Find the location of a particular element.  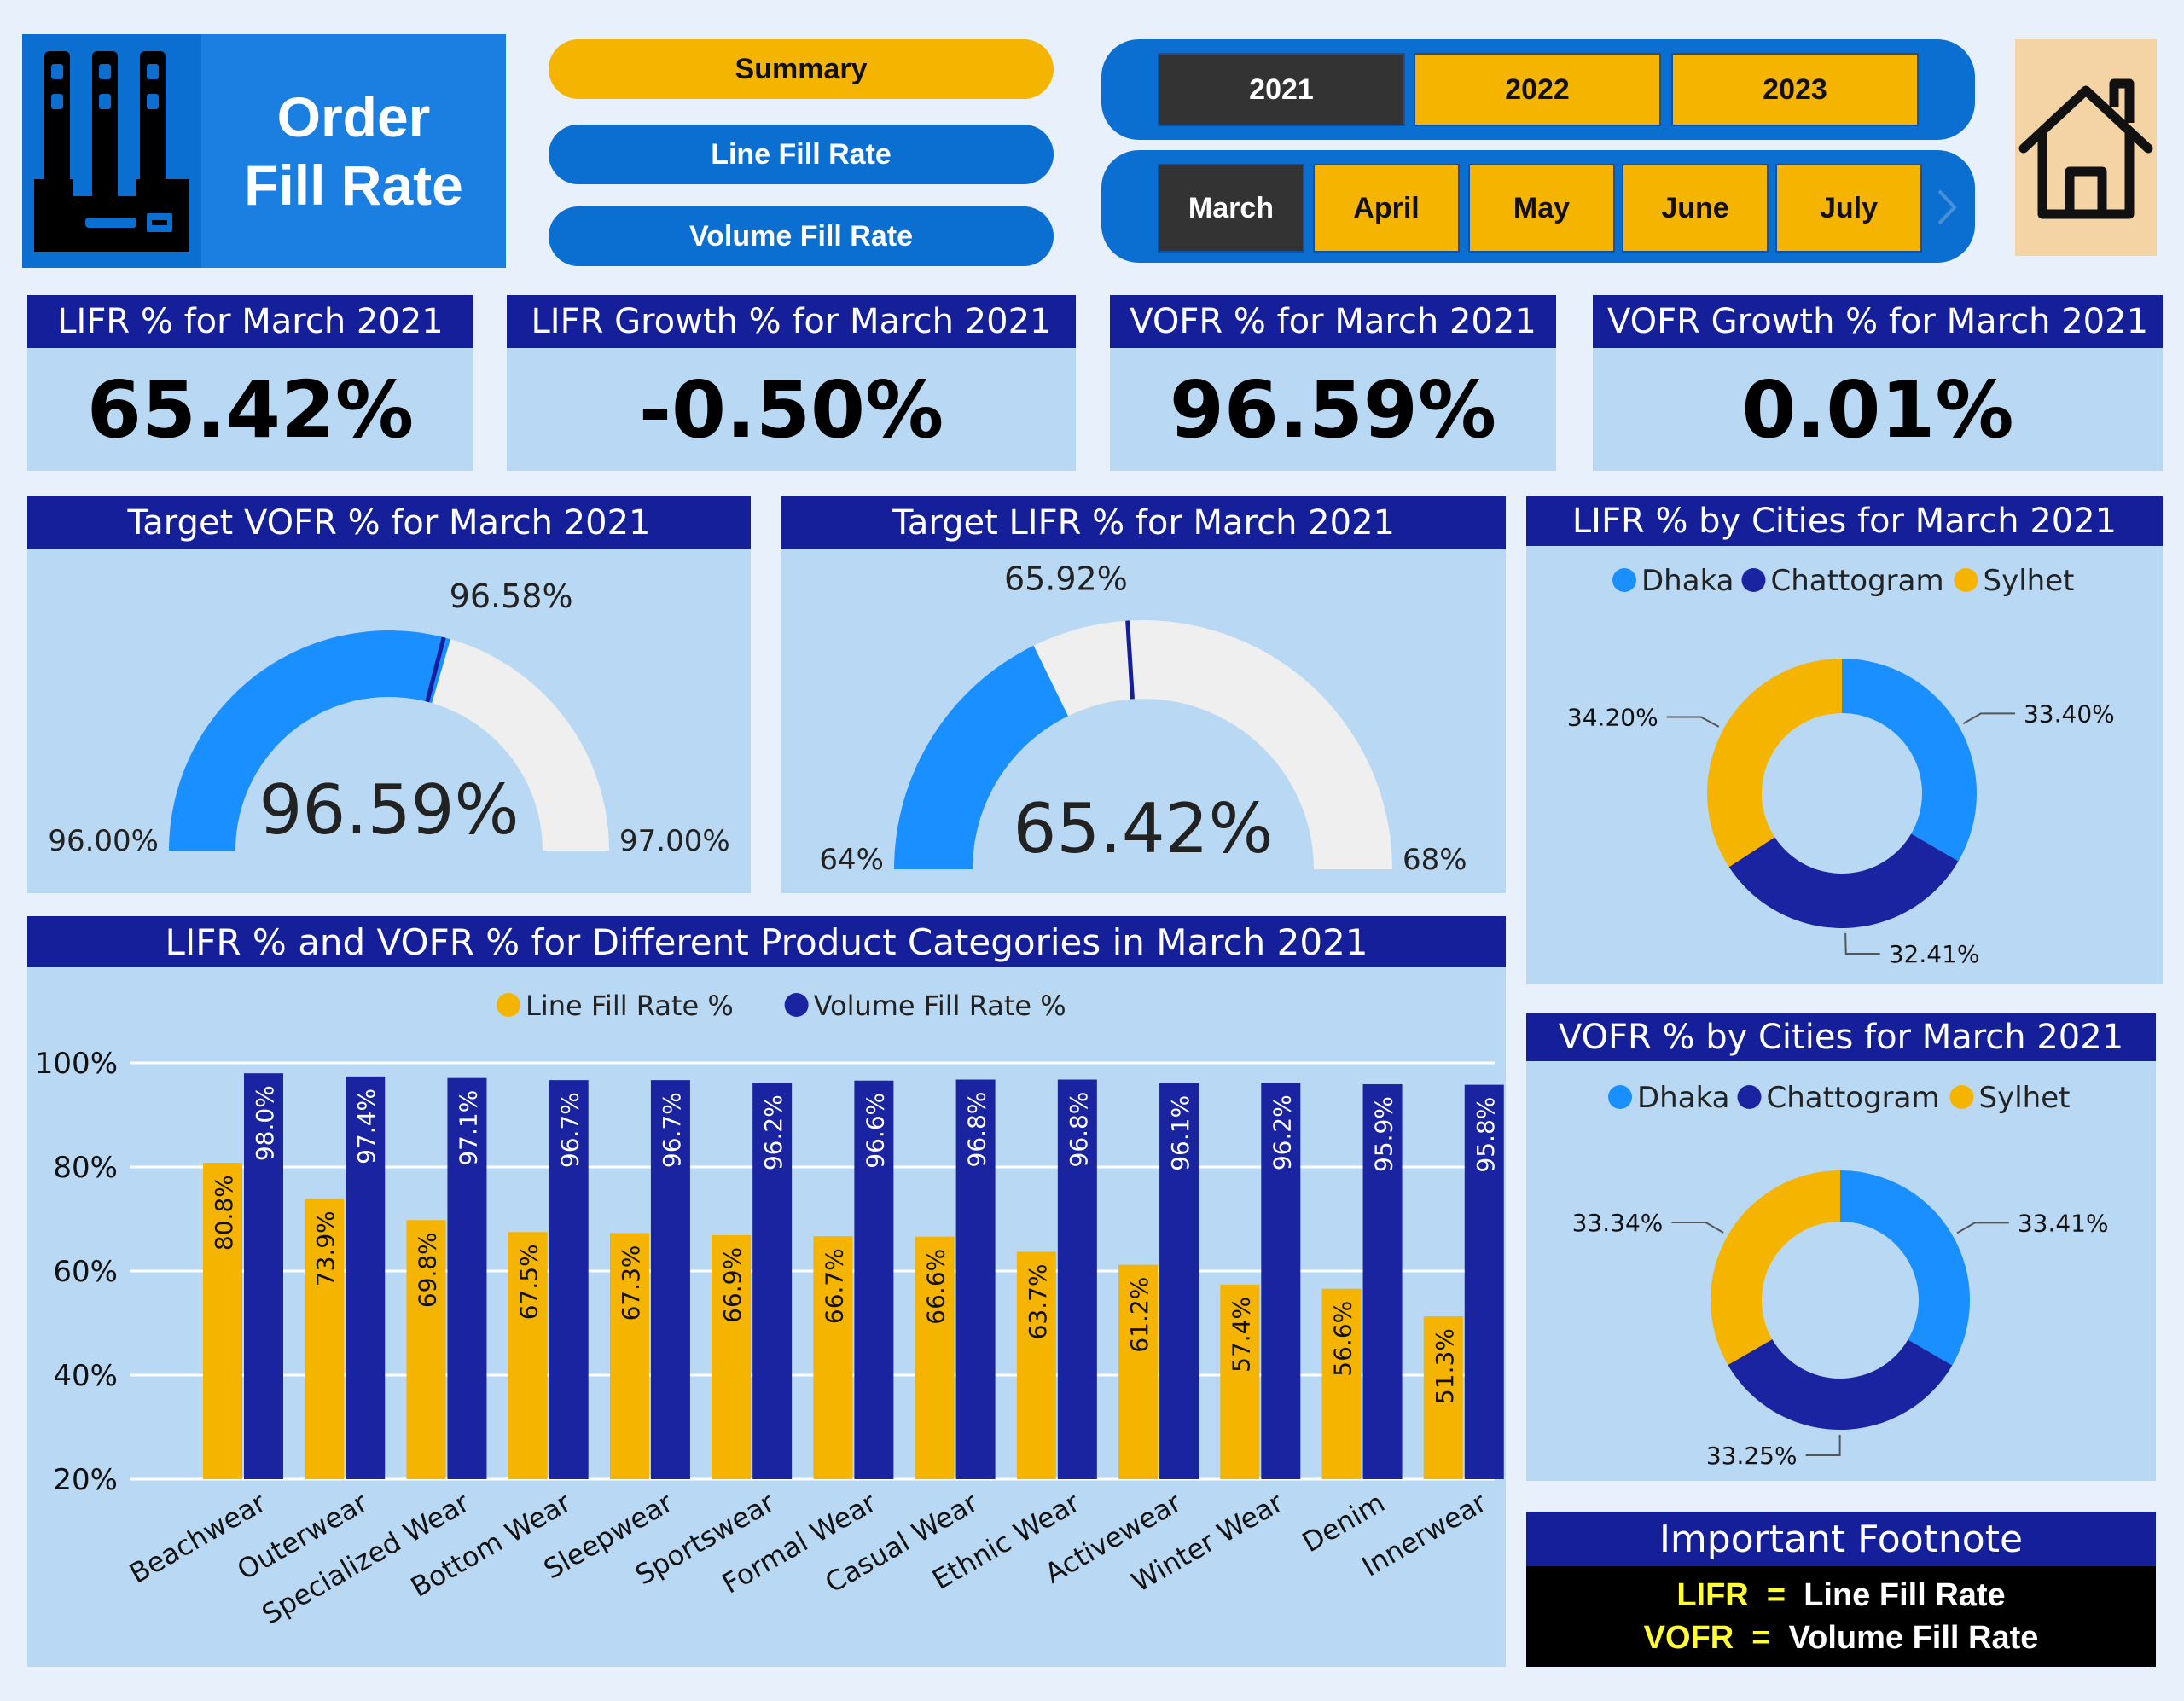

kpi-card-lifr: LIFR % for March 2021 65.42% is located at coordinates (250, 383).